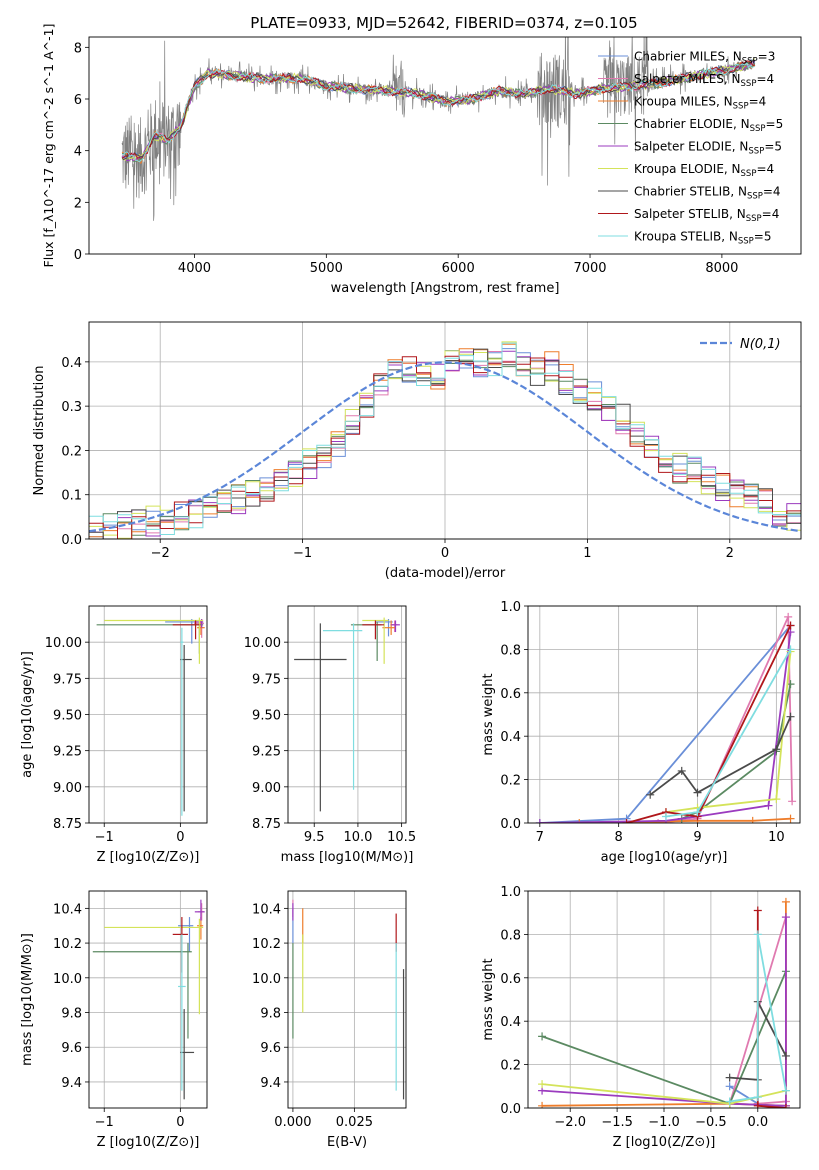 This screenshot has width=819, height=1170. Describe the element at coordinates (347, 857) in the screenshot. I see `age-vs-mass-x-label: mass [log10(M/M⊙)]` at that location.